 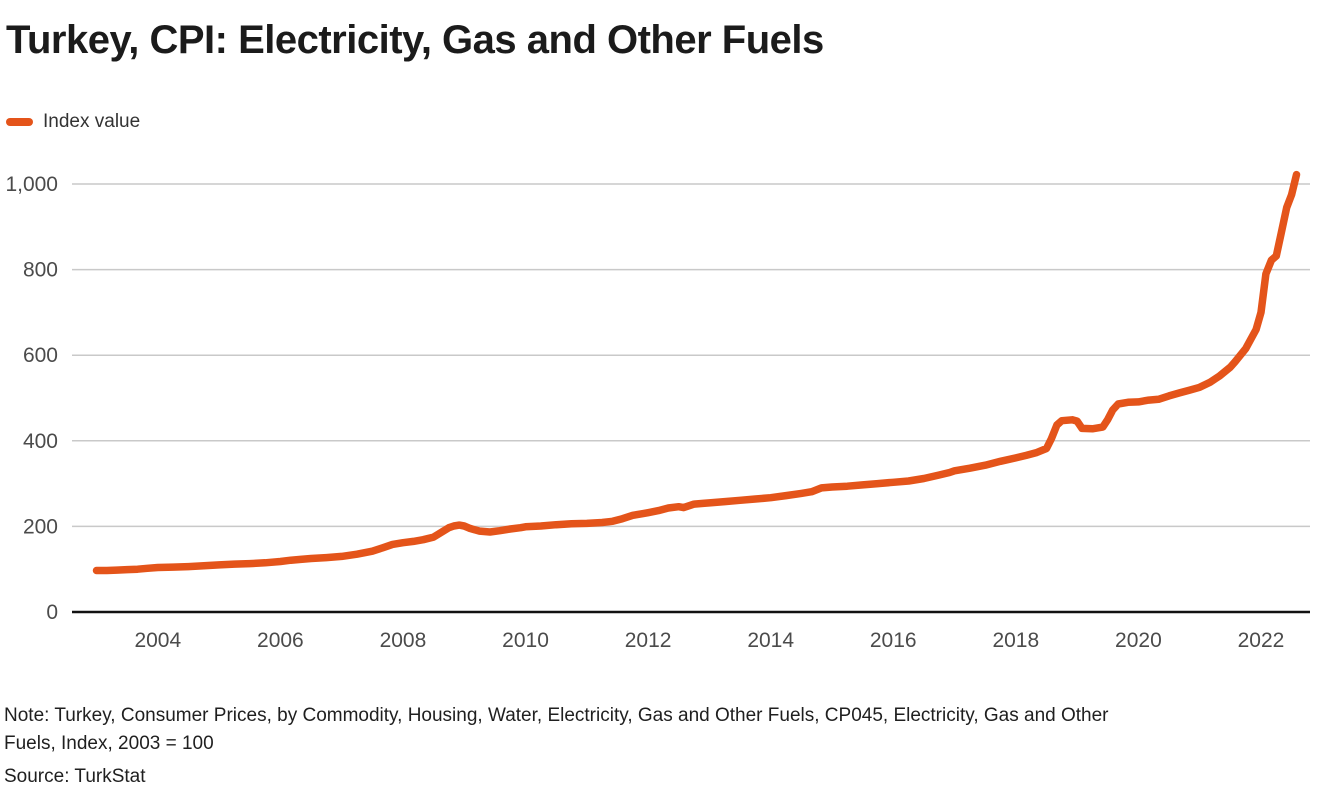 What do you see at coordinates (40, 441) in the screenshot?
I see `svg-text: 400` at bounding box center [40, 441].